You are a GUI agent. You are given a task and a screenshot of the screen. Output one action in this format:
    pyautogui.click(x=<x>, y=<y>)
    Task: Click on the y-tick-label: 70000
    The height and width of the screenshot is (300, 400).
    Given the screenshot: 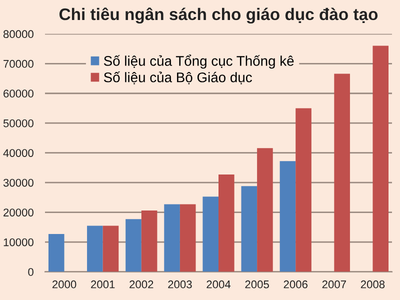 What is the action you would take?
    pyautogui.click(x=19, y=64)
    